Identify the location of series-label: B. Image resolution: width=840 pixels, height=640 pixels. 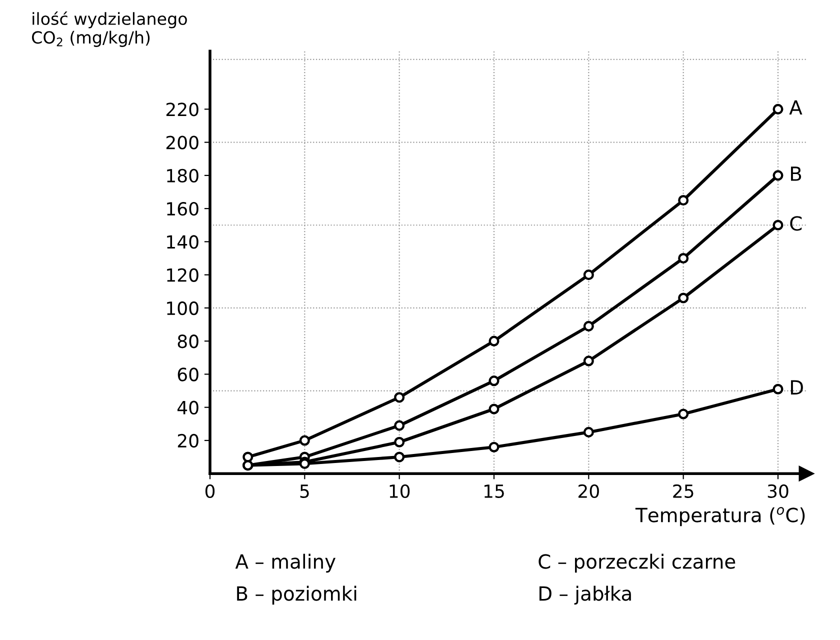
(796, 173).